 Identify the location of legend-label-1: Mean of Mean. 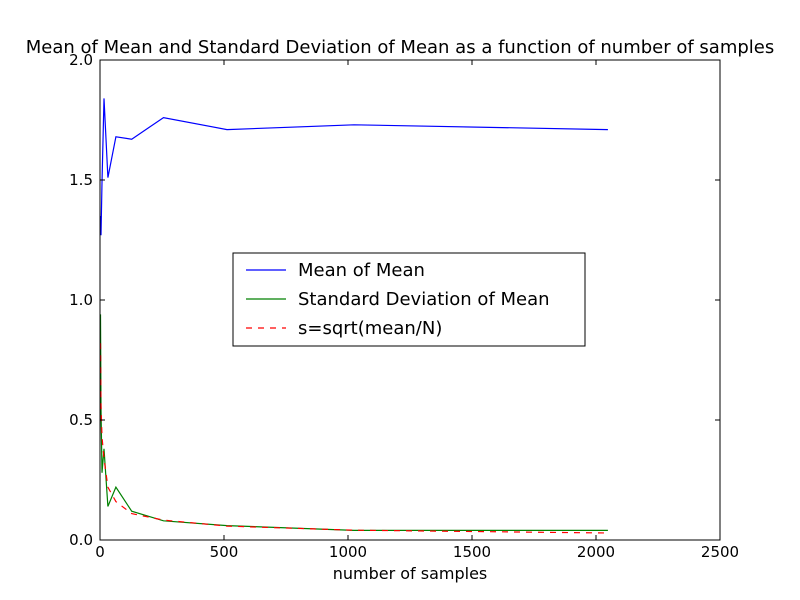
(361, 270).